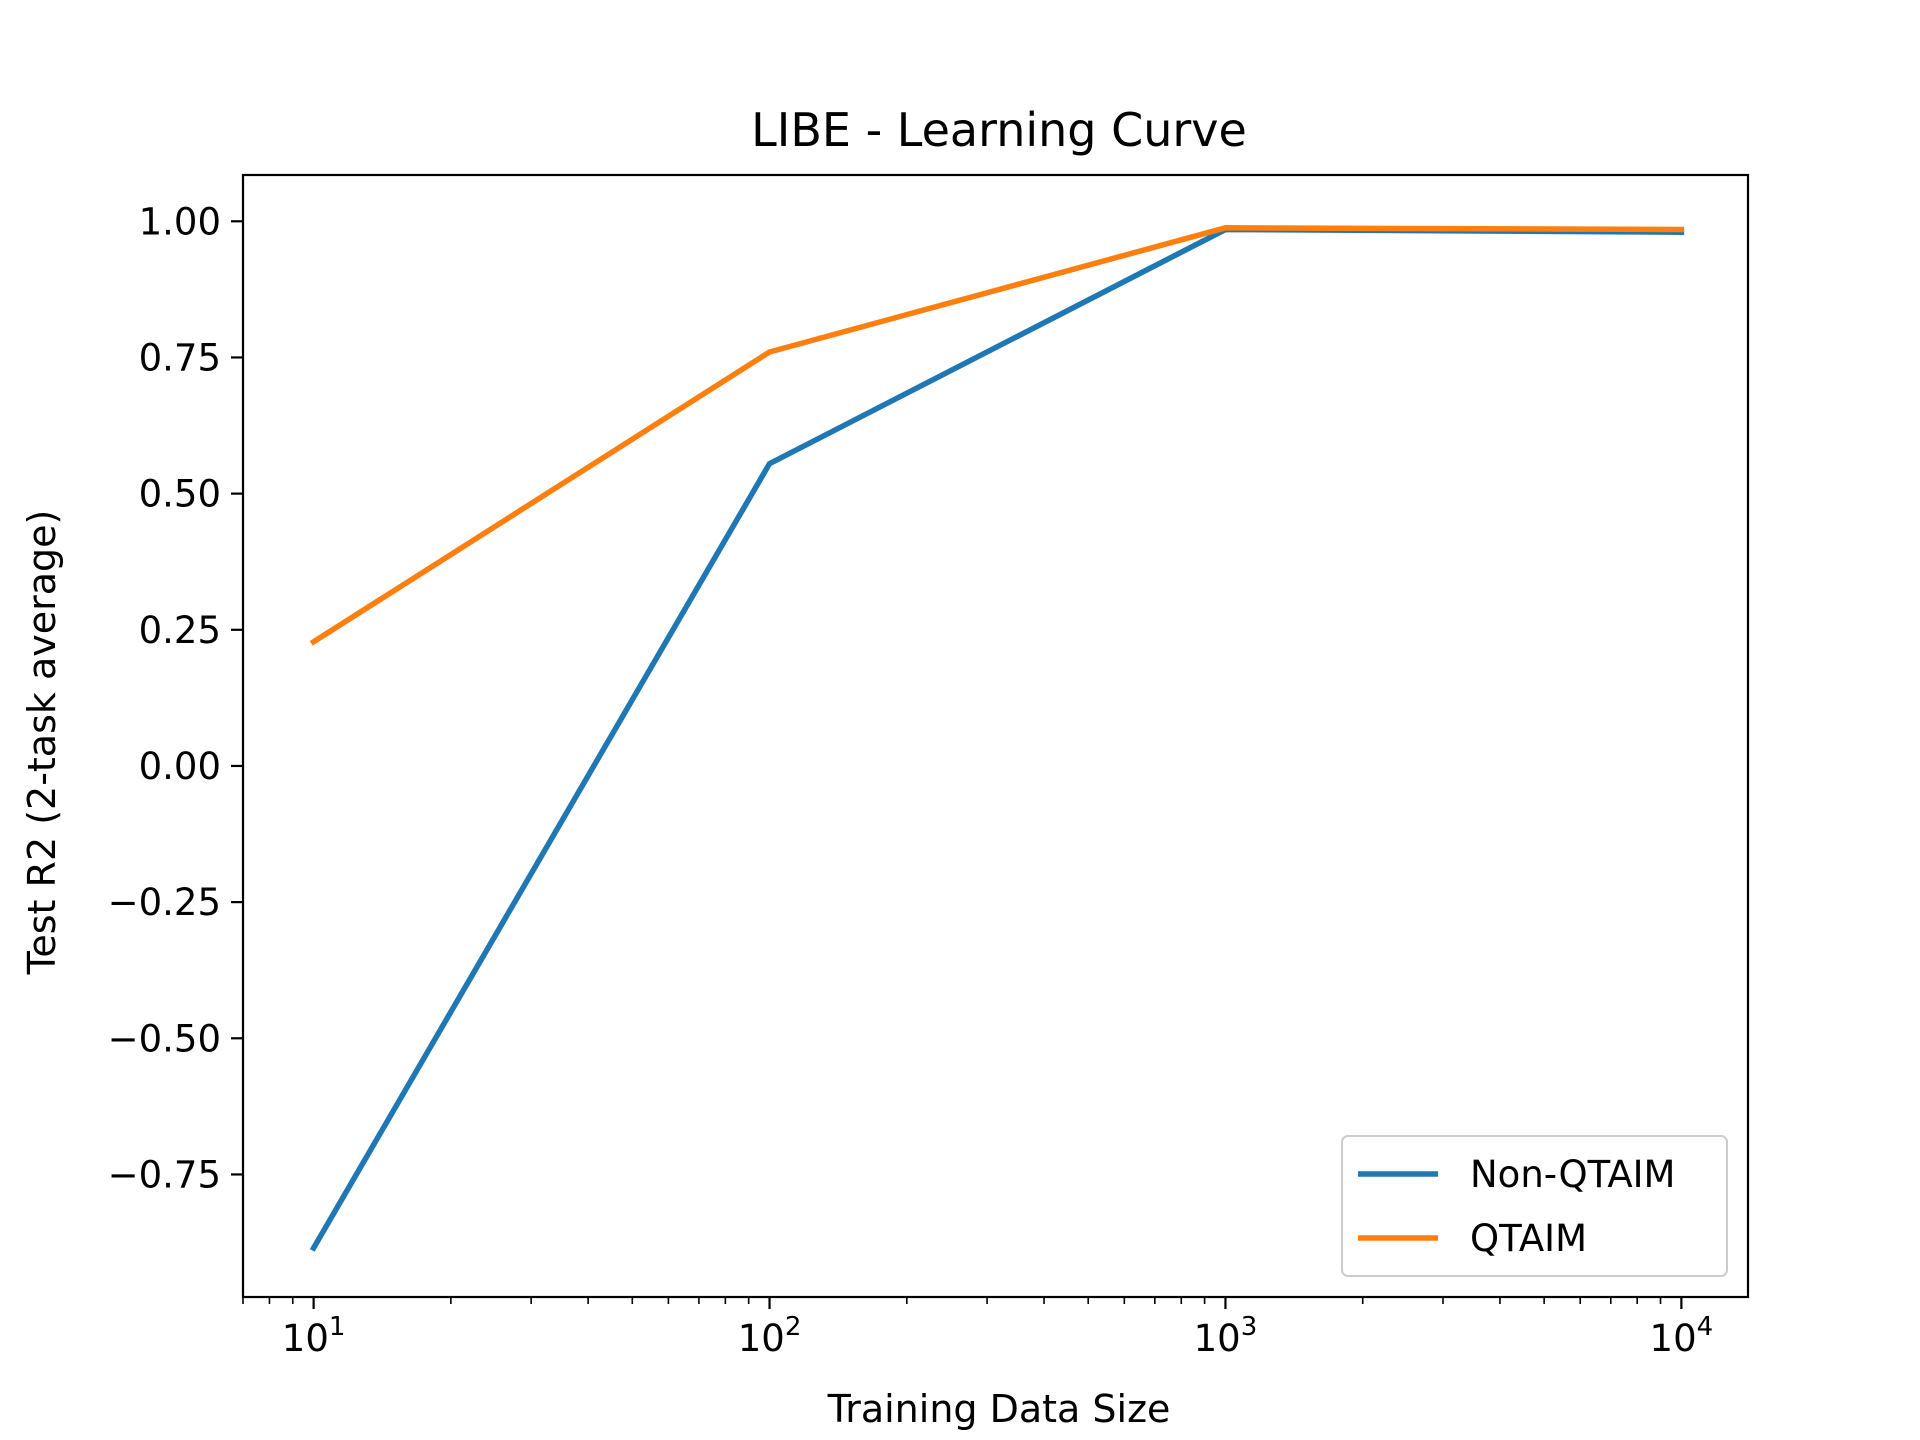 Image resolution: width=1920 pixels, height=1440 pixels. I want to click on y-tick-label: 1.00, so click(180, 221).